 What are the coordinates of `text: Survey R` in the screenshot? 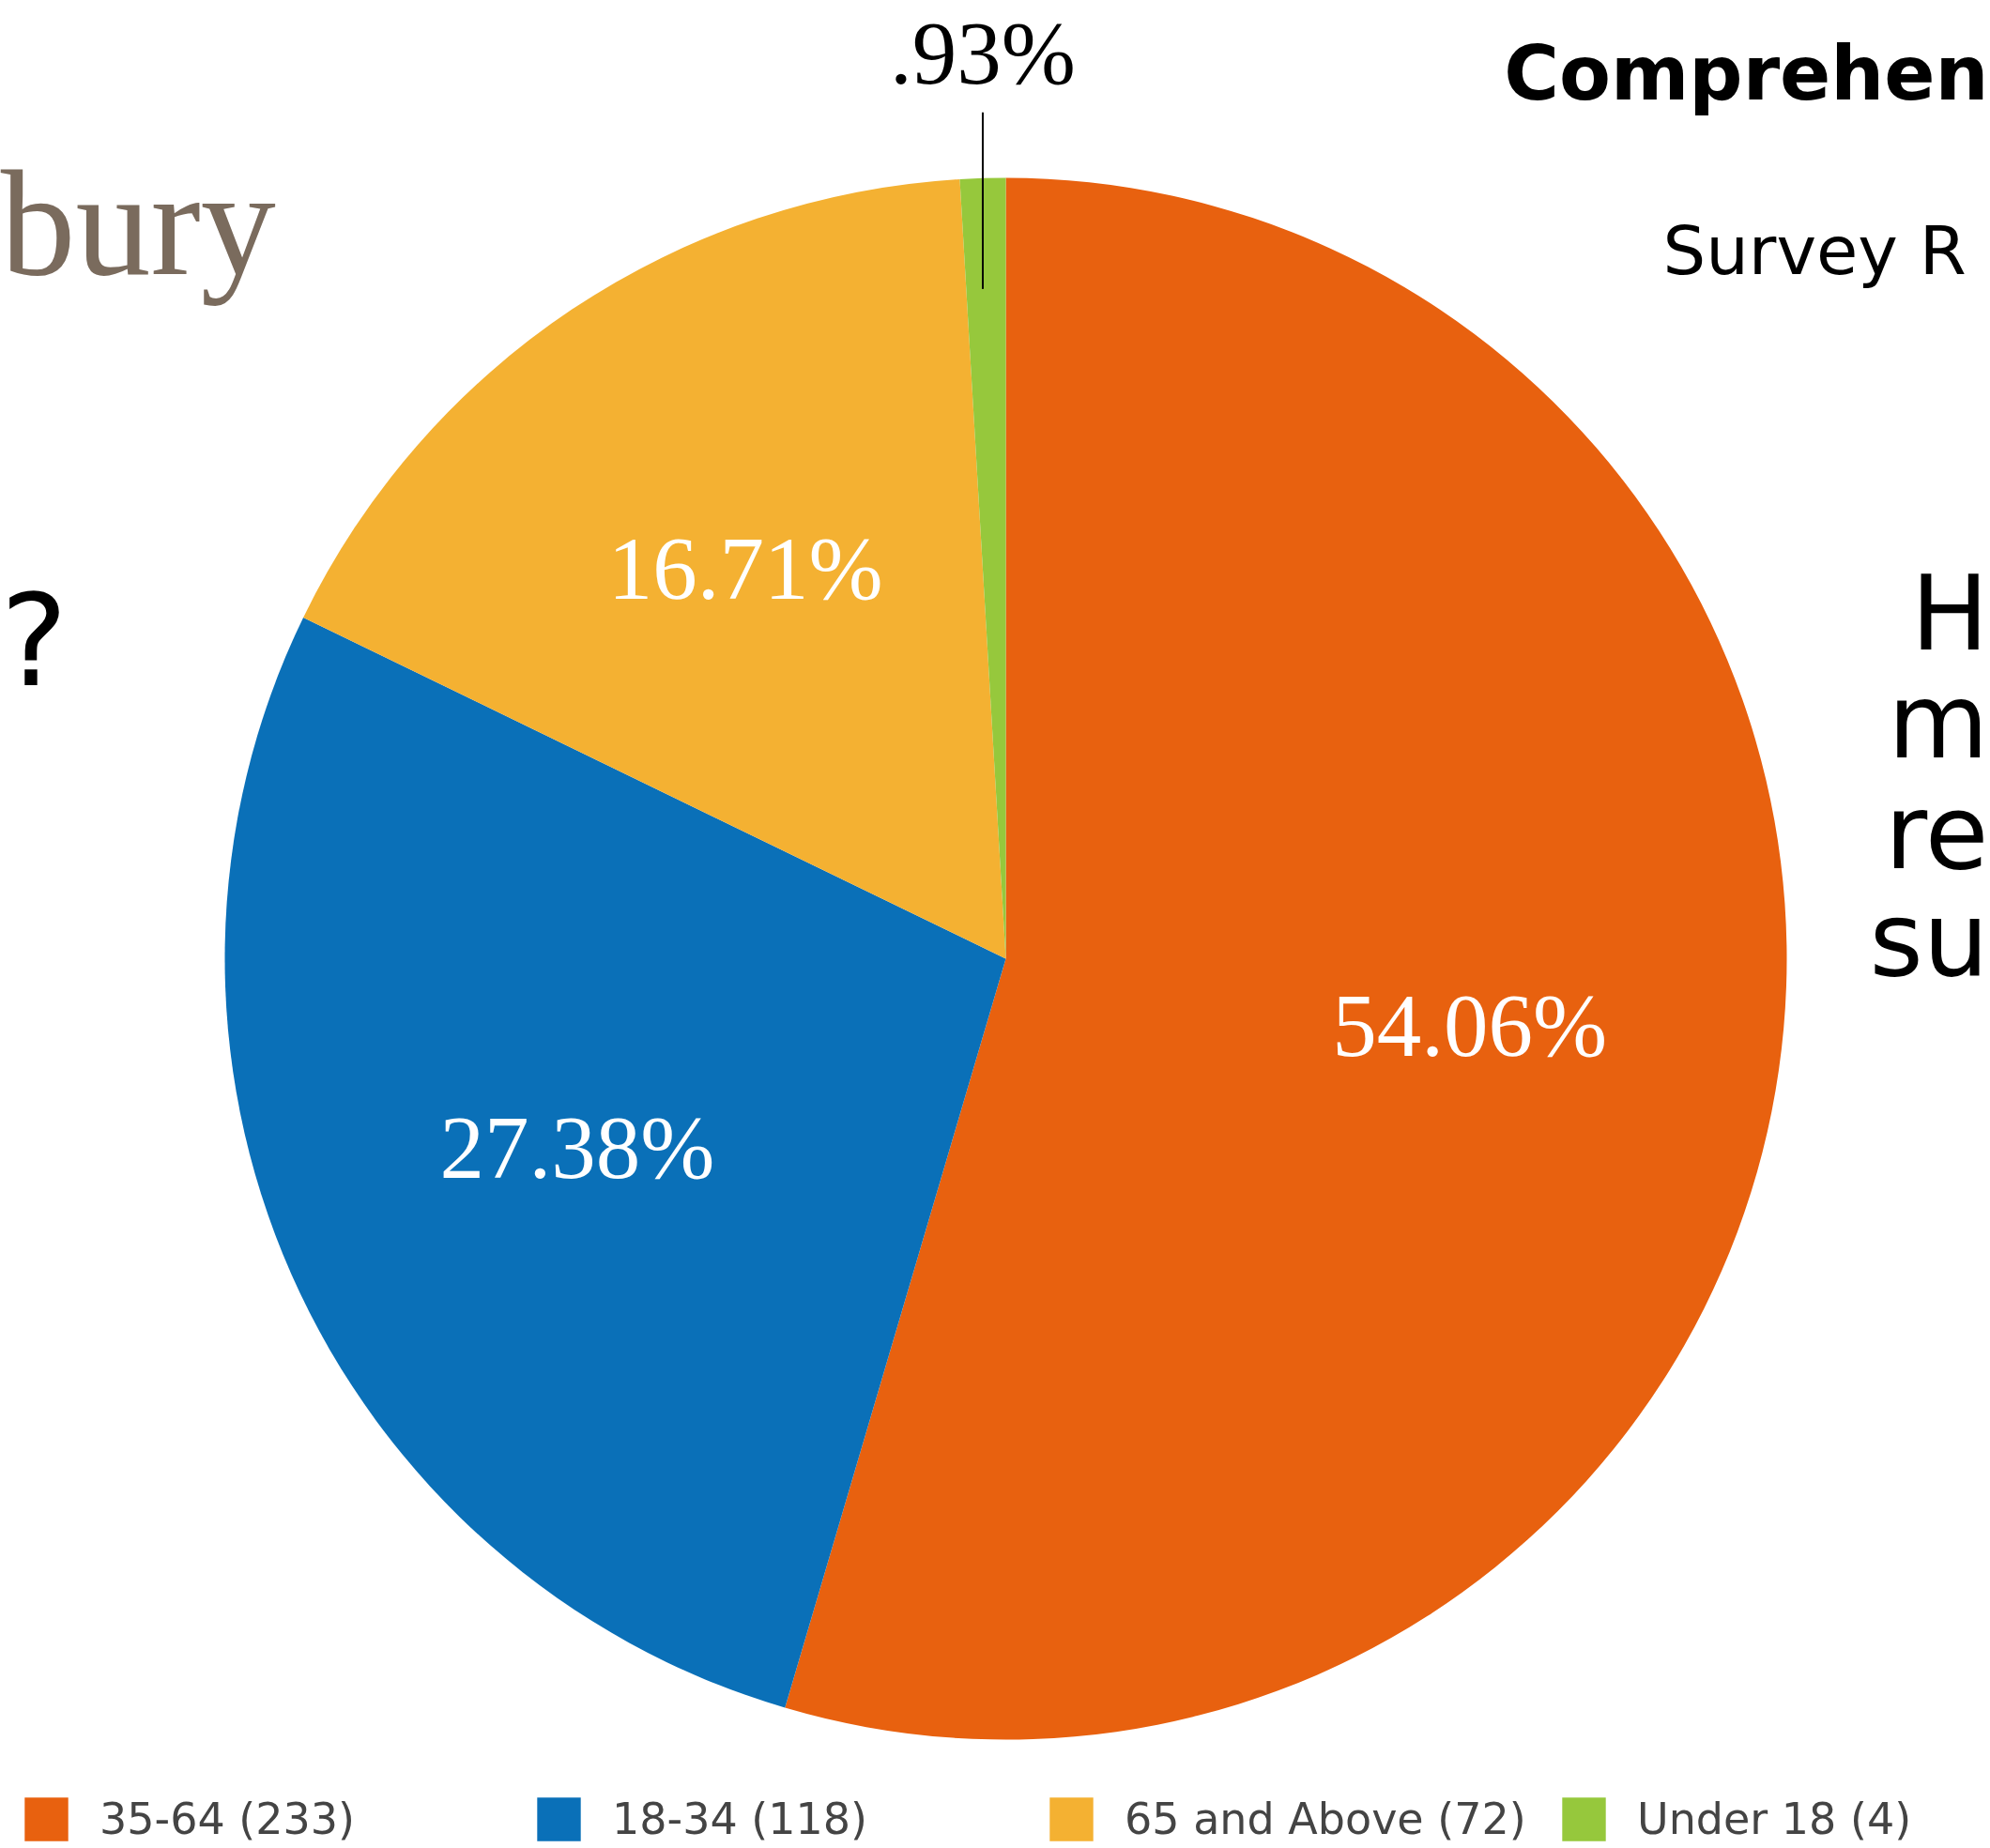 It's located at (1814, 250).